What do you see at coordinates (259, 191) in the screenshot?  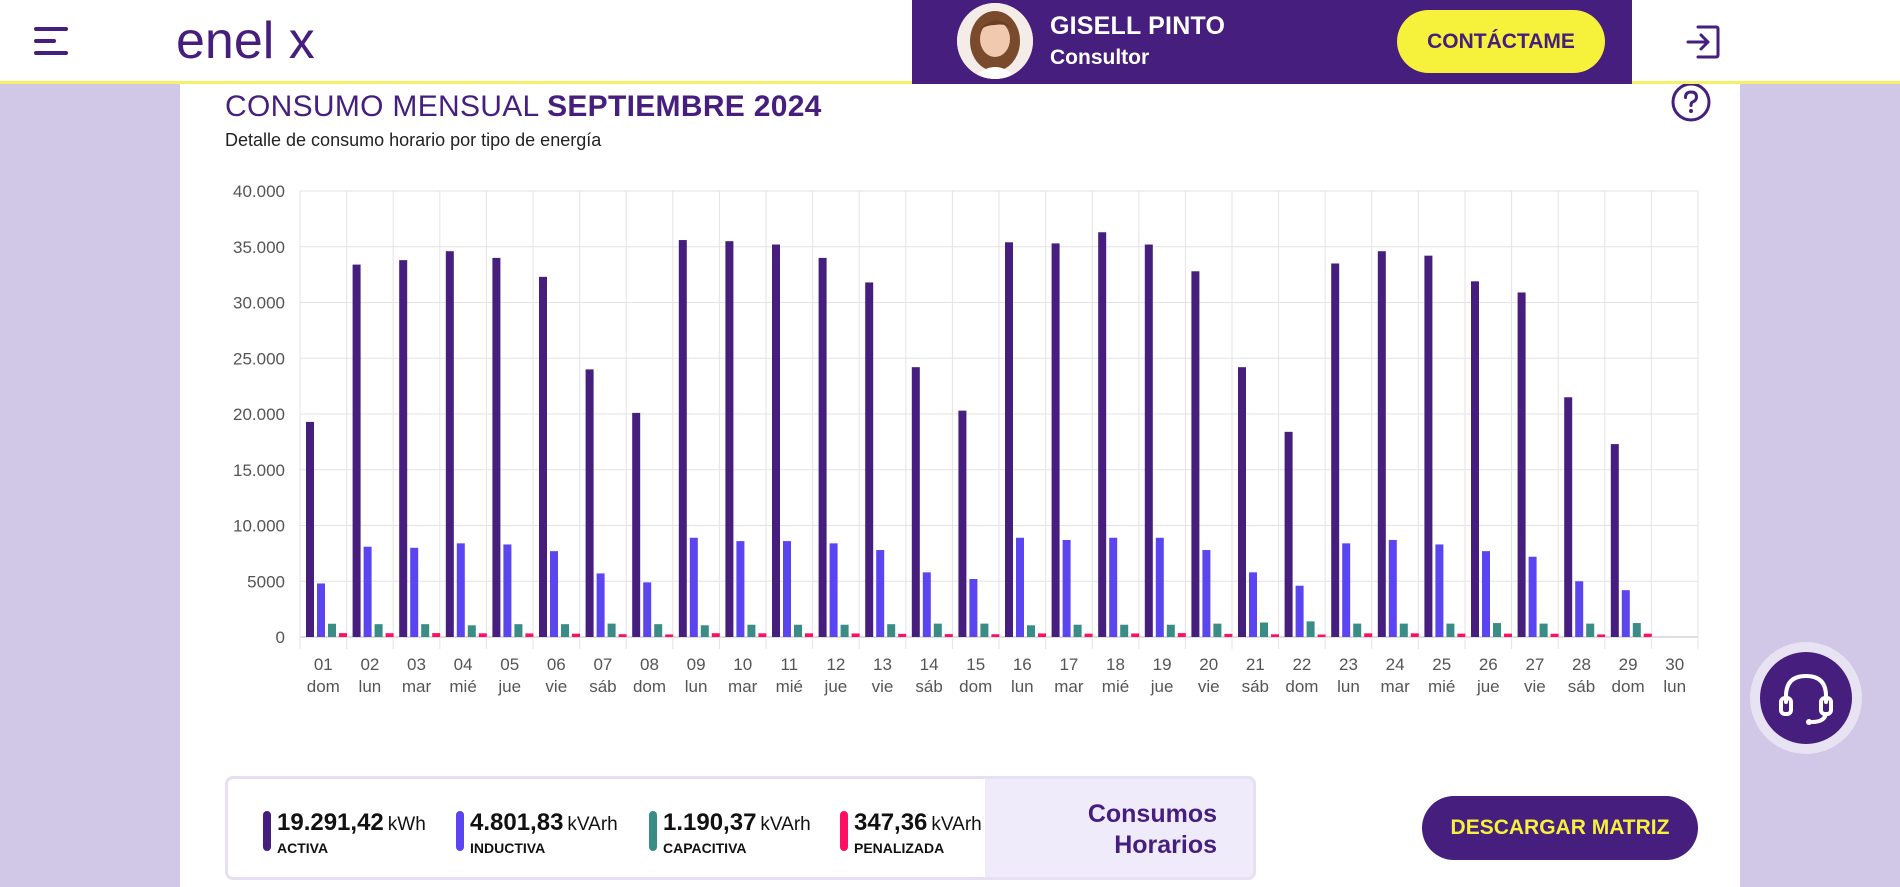 I see `y-tick-label: 40.000` at bounding box center [259, 191].